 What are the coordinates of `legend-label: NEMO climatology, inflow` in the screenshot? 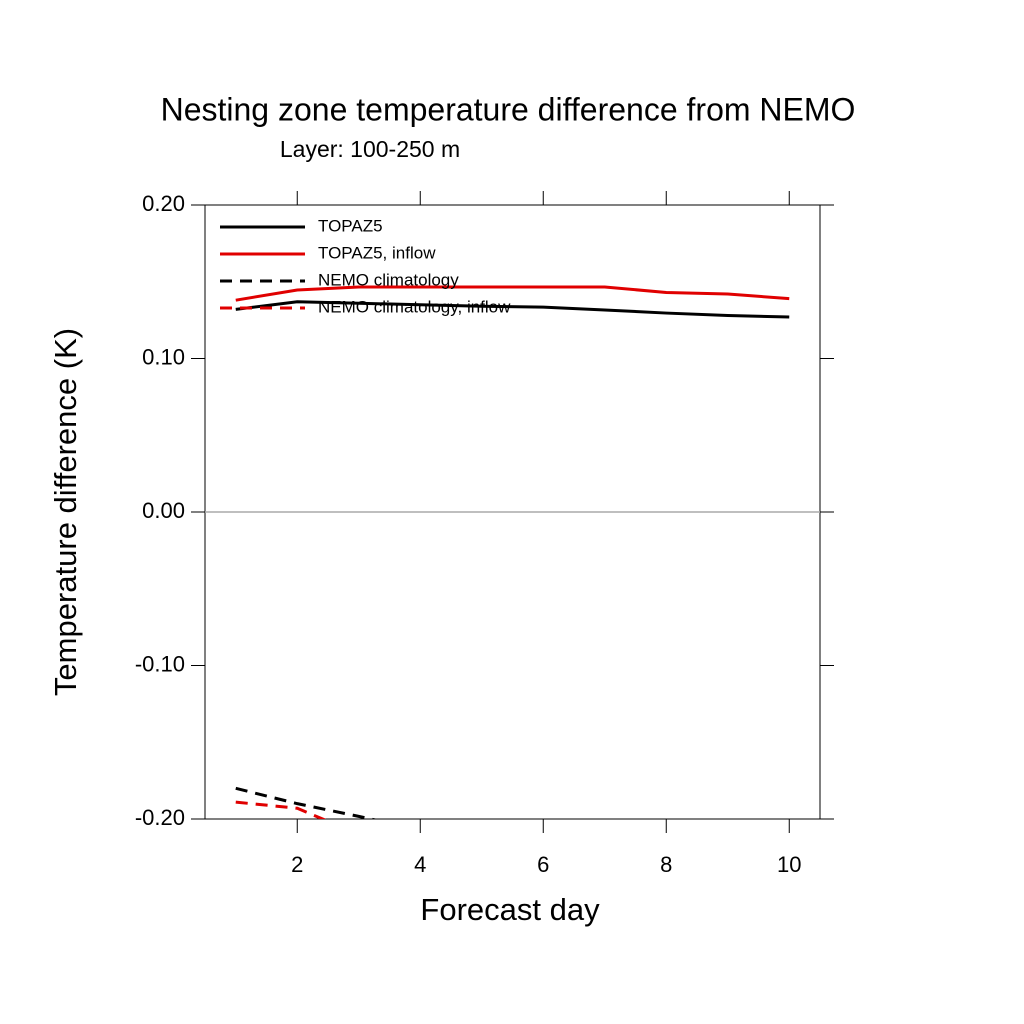 It's located at (414, 306).